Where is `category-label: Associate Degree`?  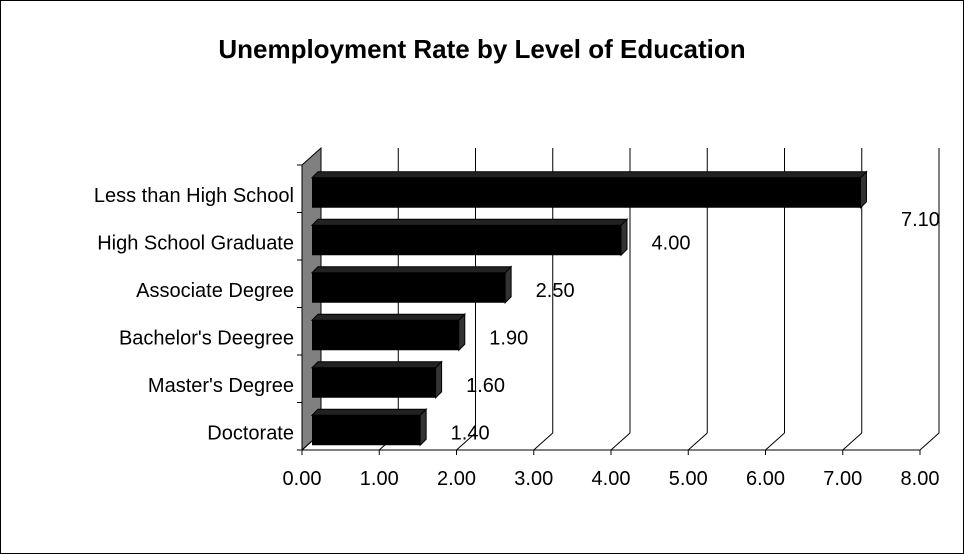 category-label: Associate Degree is located at coordinates (215, 291).